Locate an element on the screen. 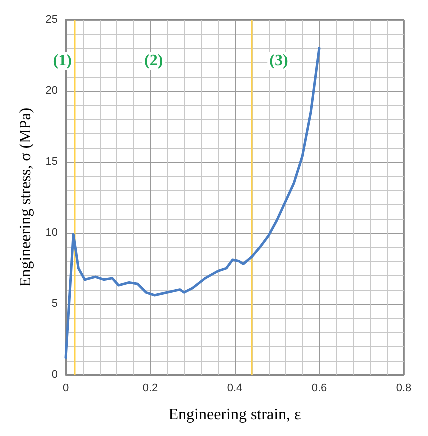 Image resolution: width=428 pixels, height=436 pixels. annotation: (2) is located at coordinates (154, 61).